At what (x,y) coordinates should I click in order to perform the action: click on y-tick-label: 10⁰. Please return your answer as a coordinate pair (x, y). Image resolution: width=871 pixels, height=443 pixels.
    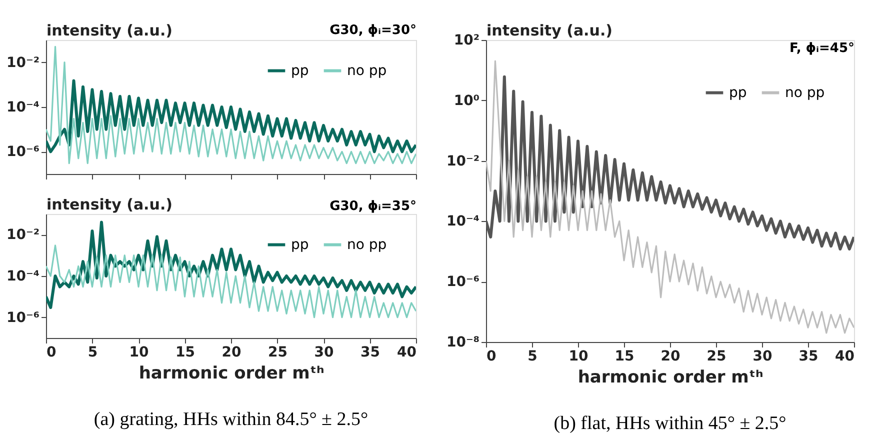
    Looking at the image, I should click on (467, 100).